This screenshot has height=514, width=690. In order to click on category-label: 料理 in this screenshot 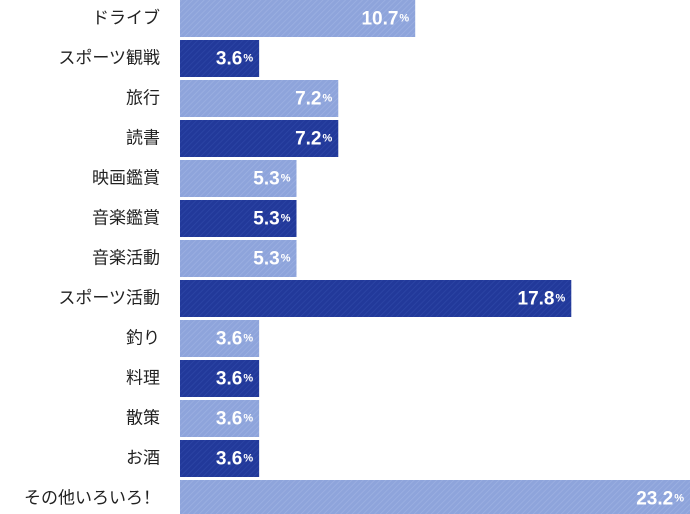, I will do `click(143, 379)`.